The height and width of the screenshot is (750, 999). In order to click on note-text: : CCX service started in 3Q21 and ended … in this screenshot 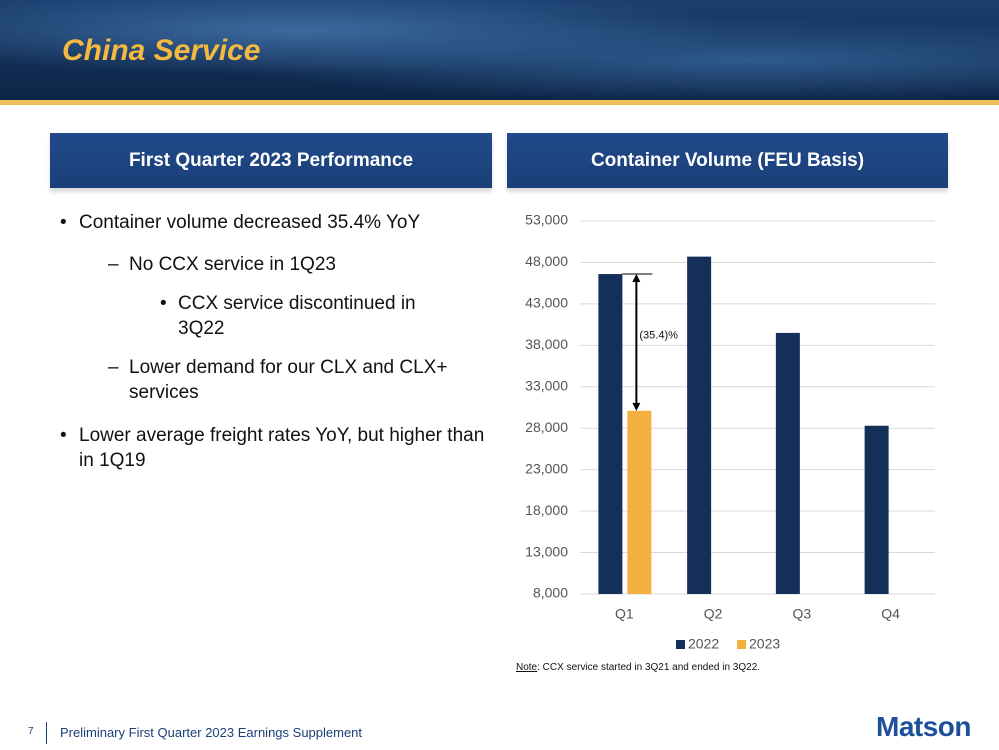, I will do `click(649, 667)`.